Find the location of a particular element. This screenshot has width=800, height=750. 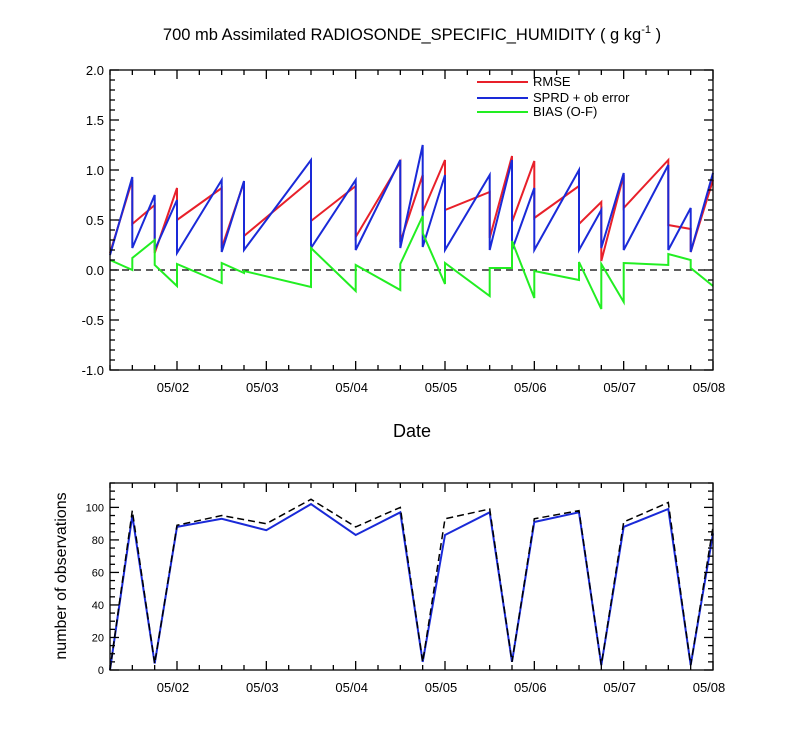

x-axis-label: Date is located at coordinates (412, 431).